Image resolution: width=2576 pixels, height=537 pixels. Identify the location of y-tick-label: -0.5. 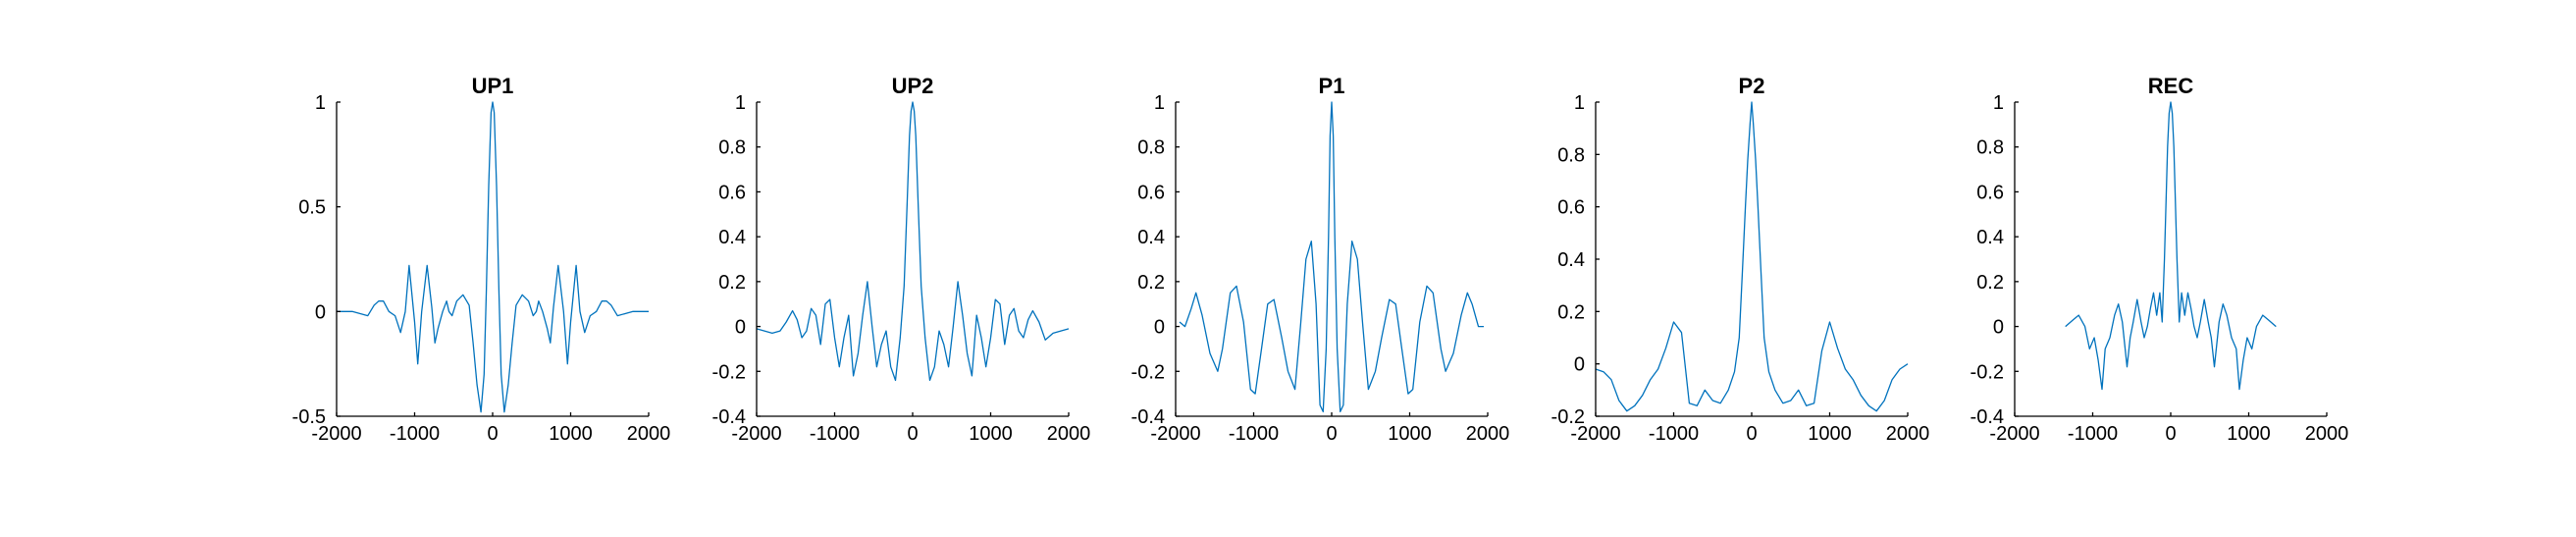
(309, 417).